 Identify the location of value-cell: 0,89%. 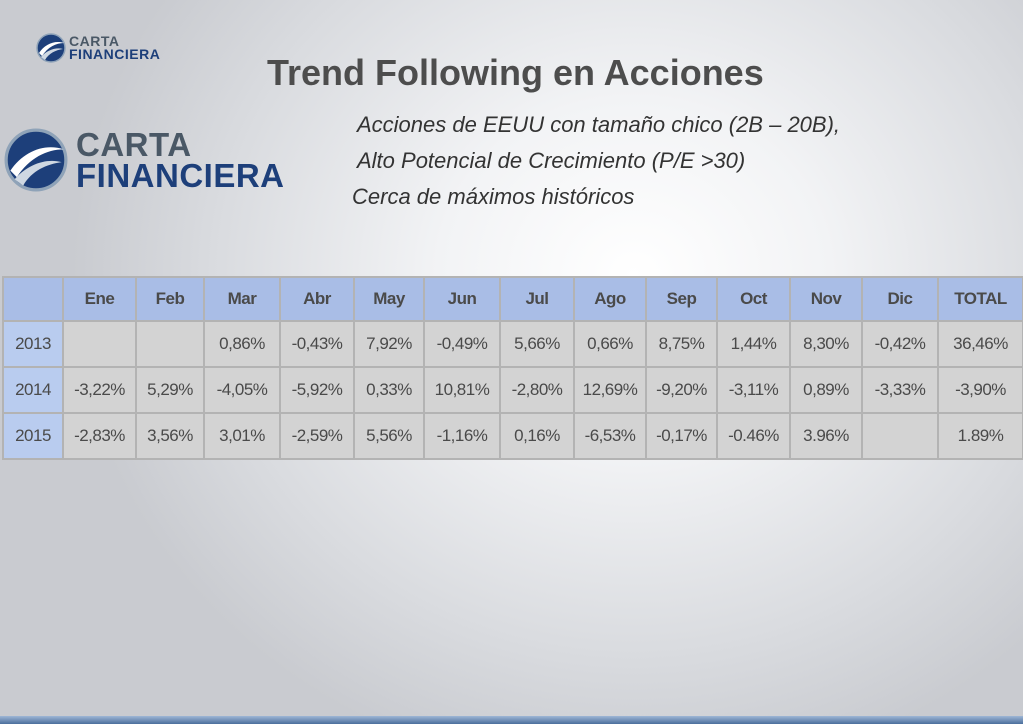
(826, 390).